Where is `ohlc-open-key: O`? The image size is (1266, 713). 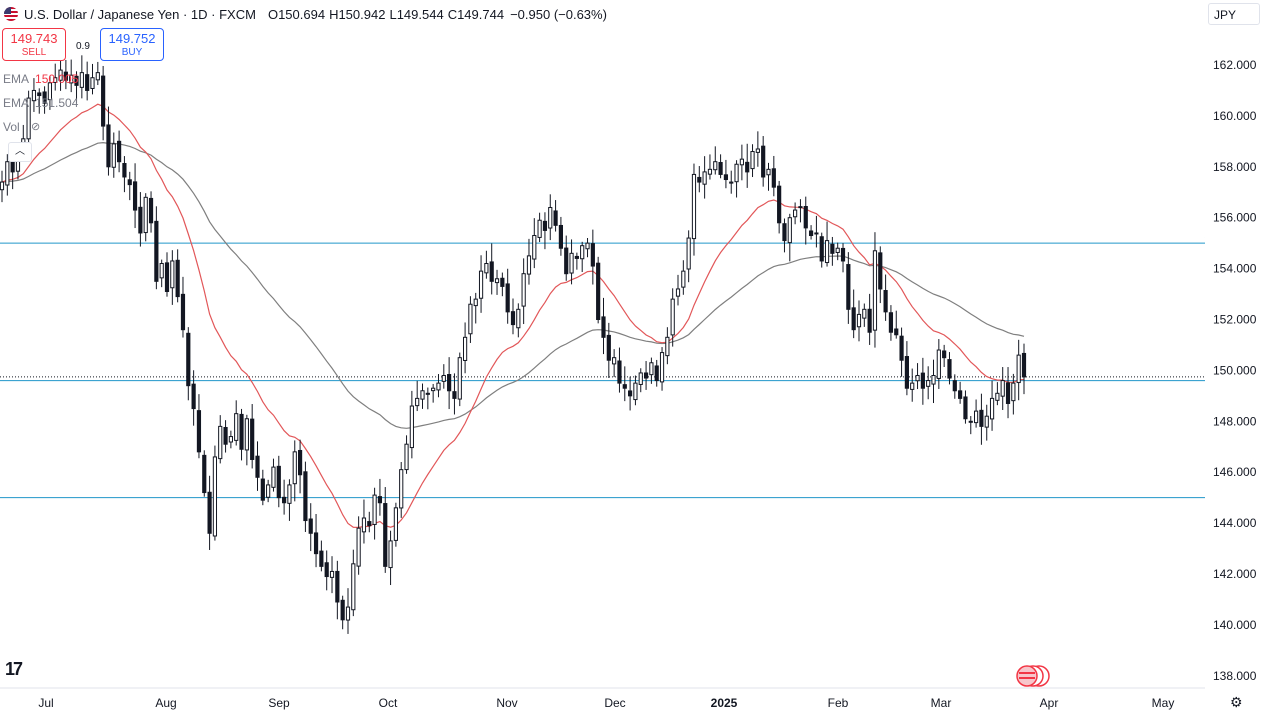
ohlc-open-key: O is located at coordinates (273, 14).